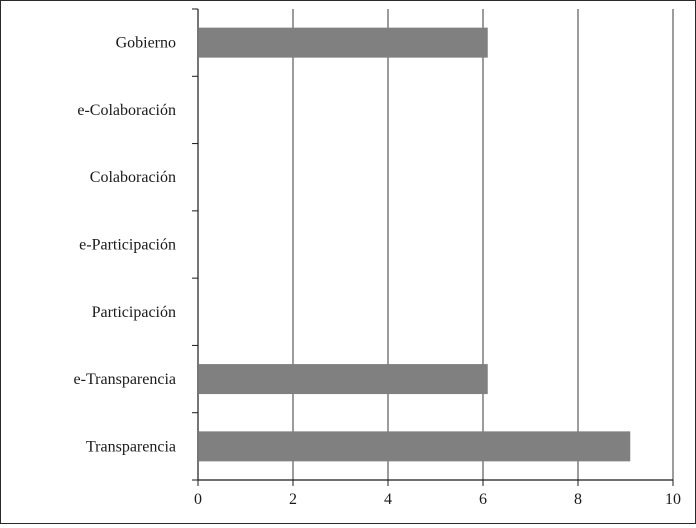 This screenshot has width=696, height=528. Describe the element at coordinates (578, 499) in the screenshot. I see `x-tick-label-8: 8` at that location.